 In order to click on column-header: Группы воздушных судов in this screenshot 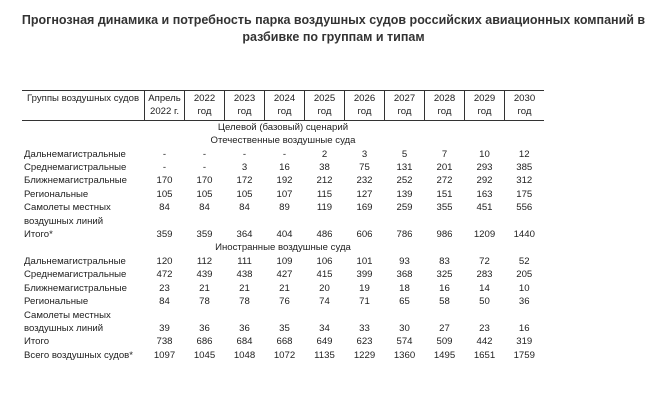, I will do `click(83, 105)`.